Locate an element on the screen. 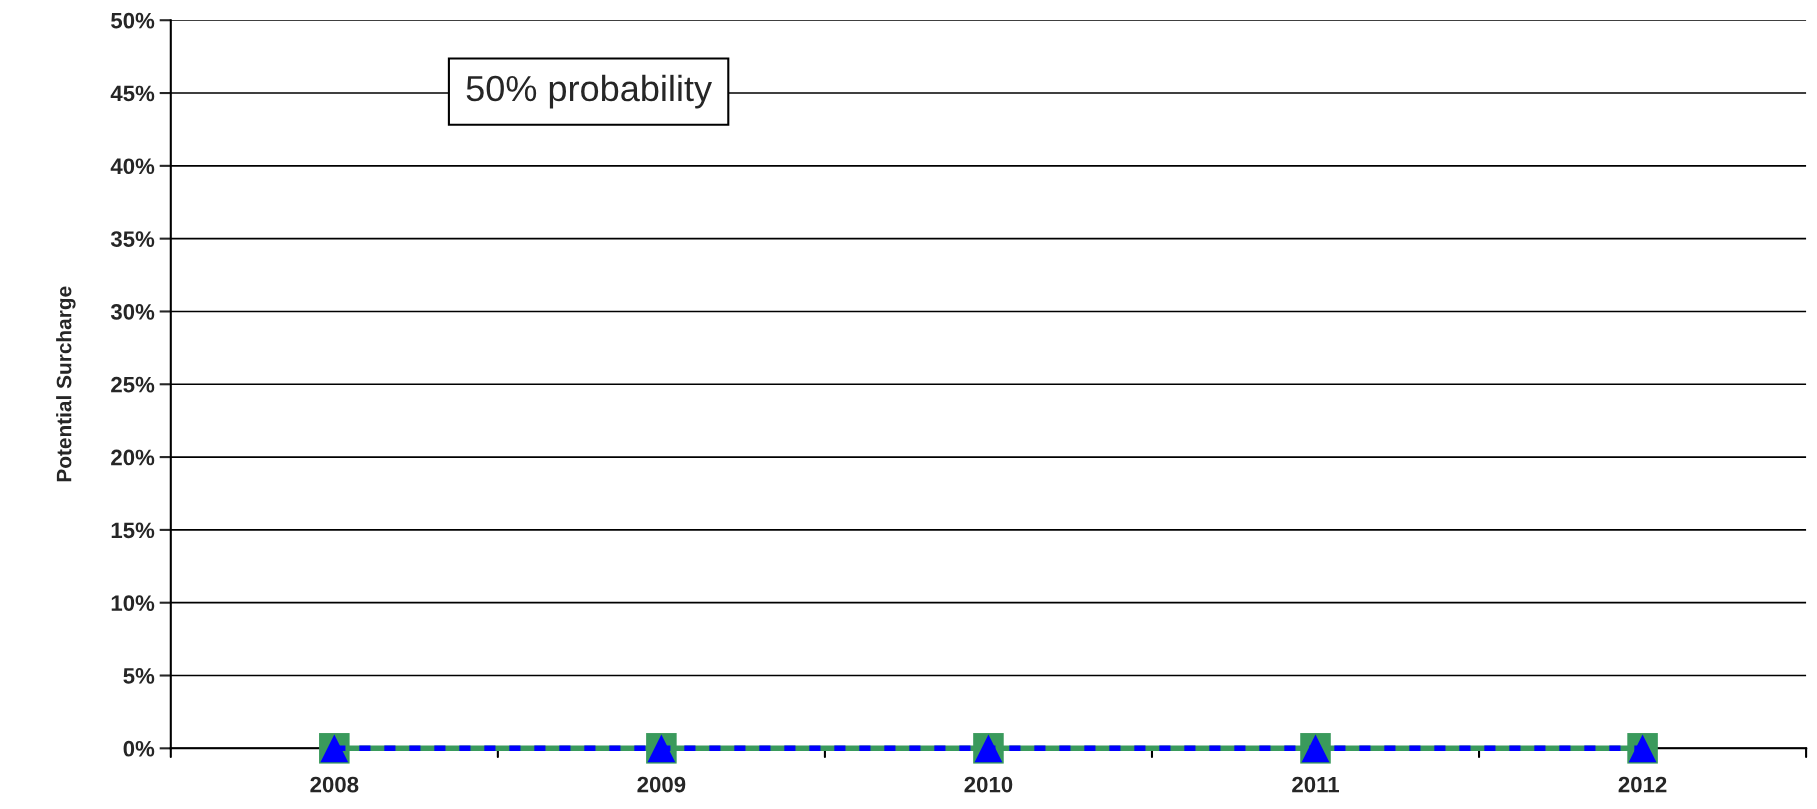 The image size is (1817, 809). y-tick-label: 45% is located at coordinates (132, 93).